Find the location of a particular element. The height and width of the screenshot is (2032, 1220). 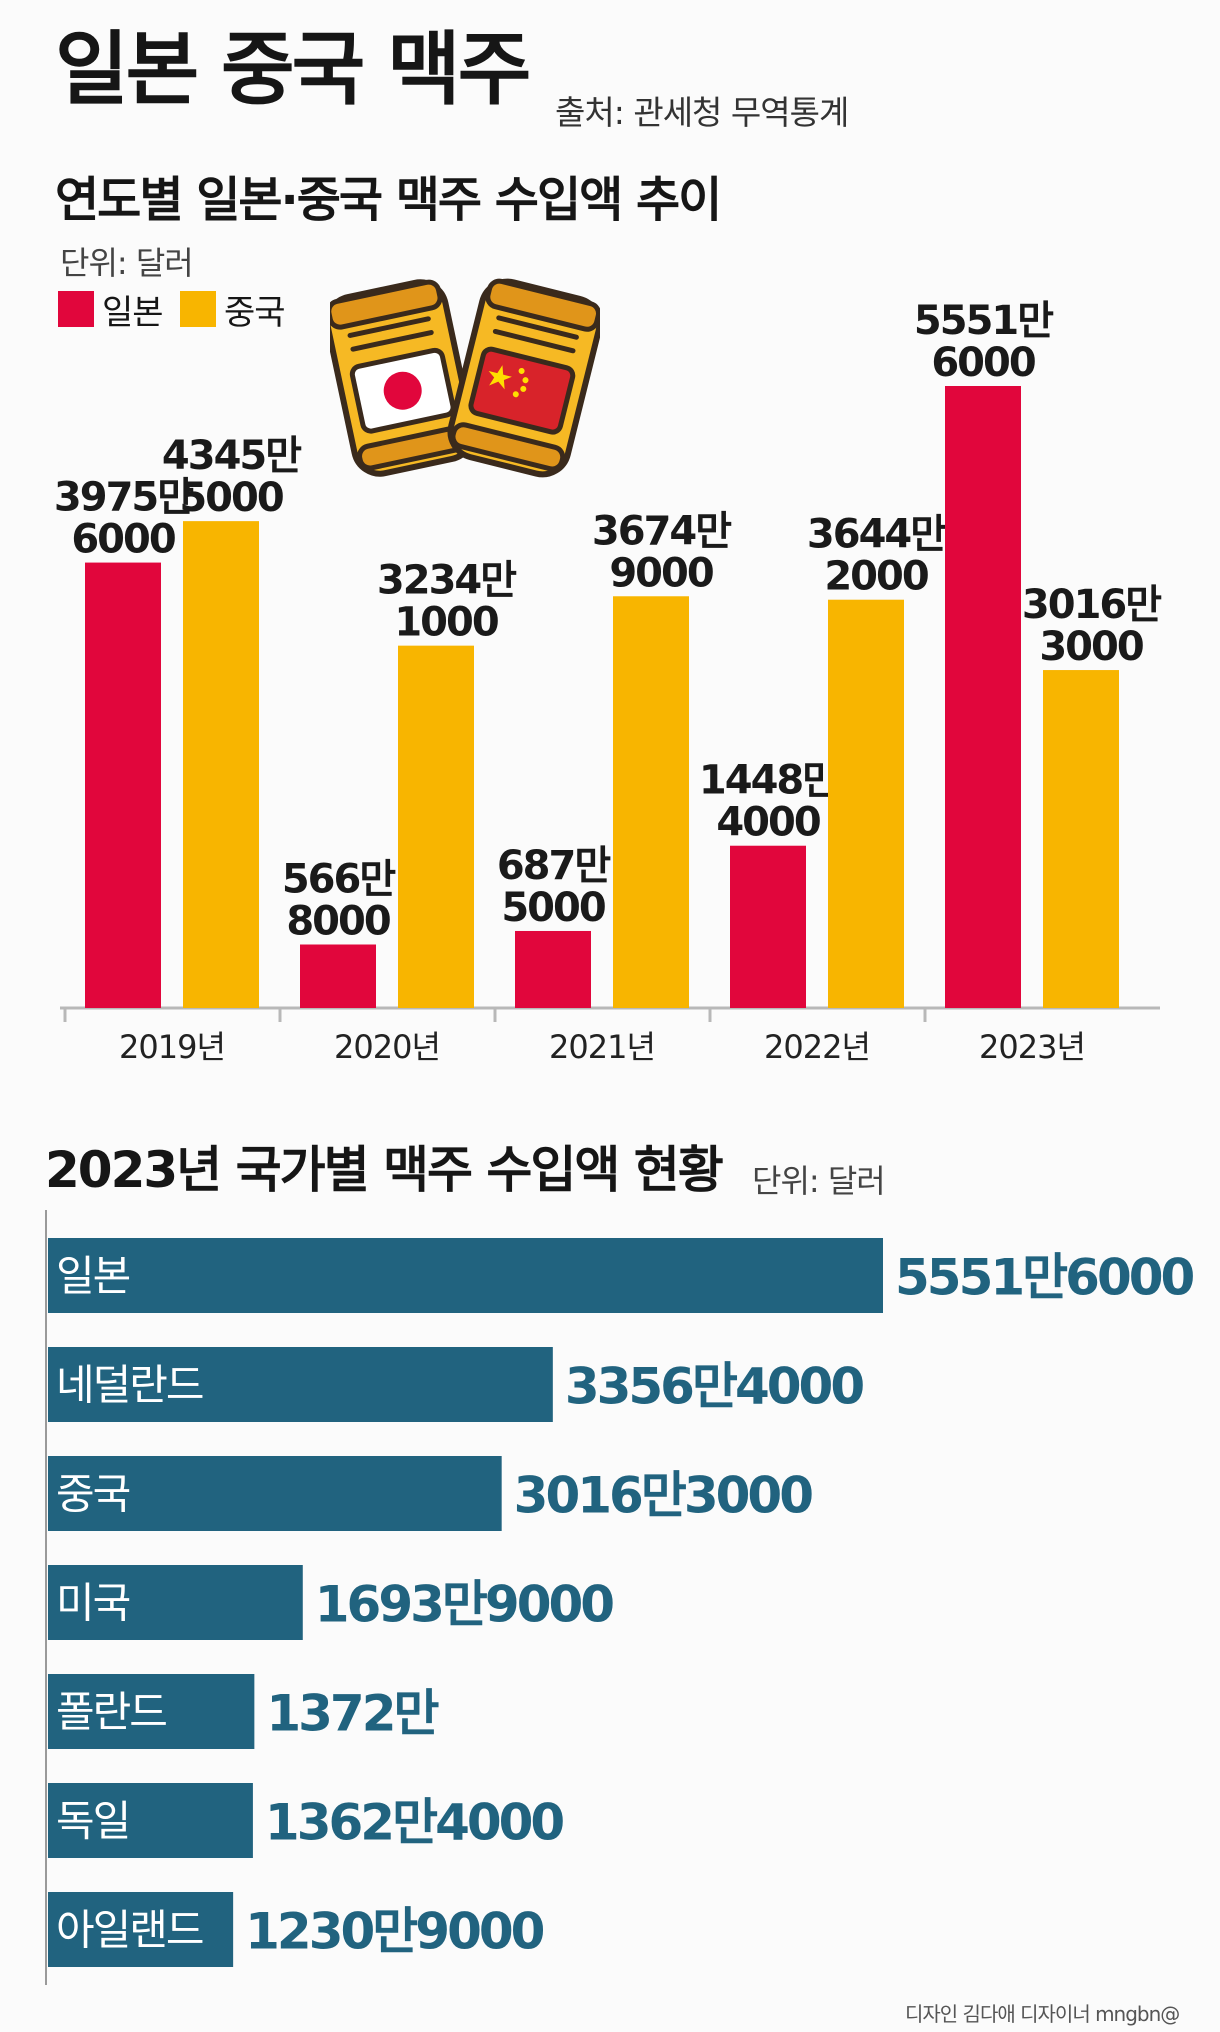

value-label: 1362만4000 is located at coordinates (414, 1823).